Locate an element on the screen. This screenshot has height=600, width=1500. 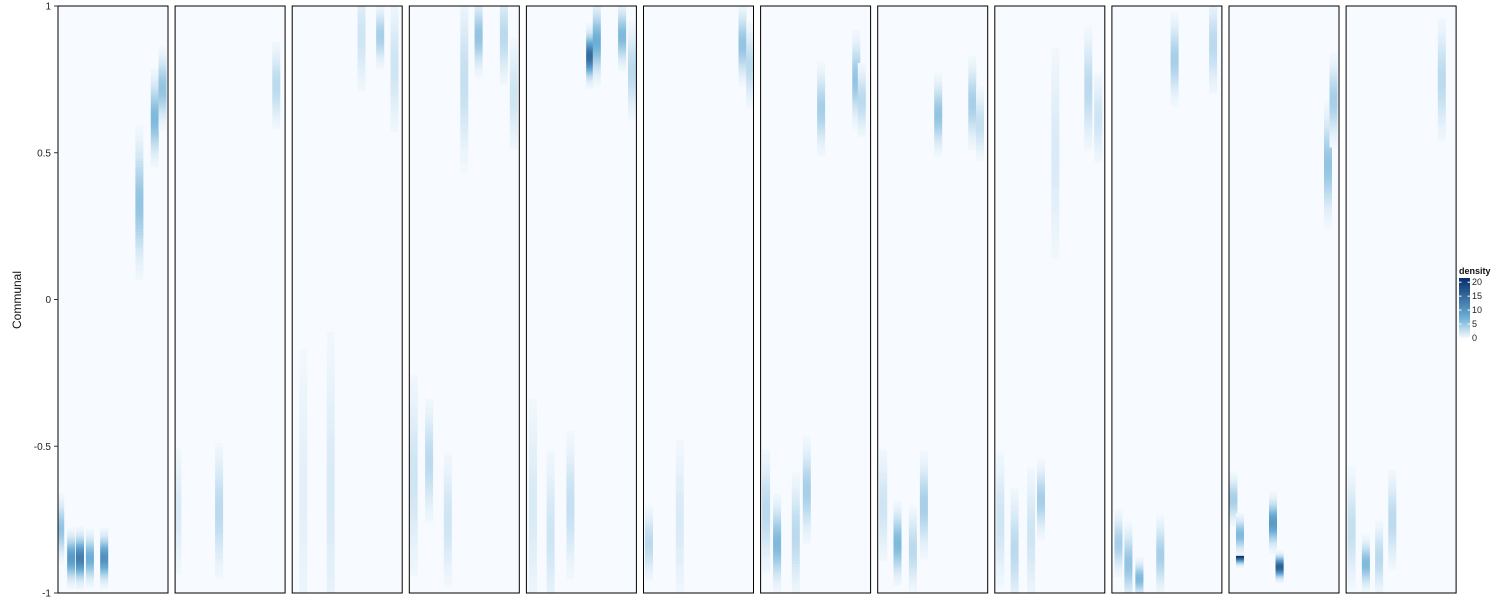
panel-border is located at coordinates (581, 299).